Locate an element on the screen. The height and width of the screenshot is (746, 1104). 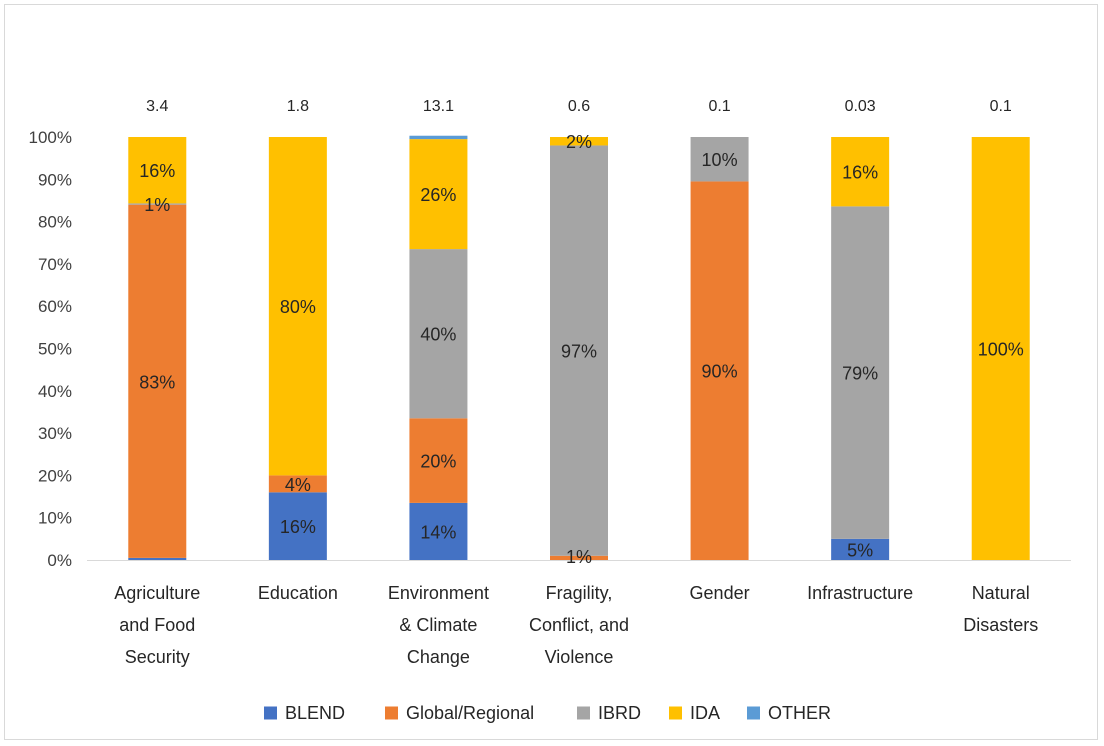
data-label: 4% is located at coordinates (298, 485).